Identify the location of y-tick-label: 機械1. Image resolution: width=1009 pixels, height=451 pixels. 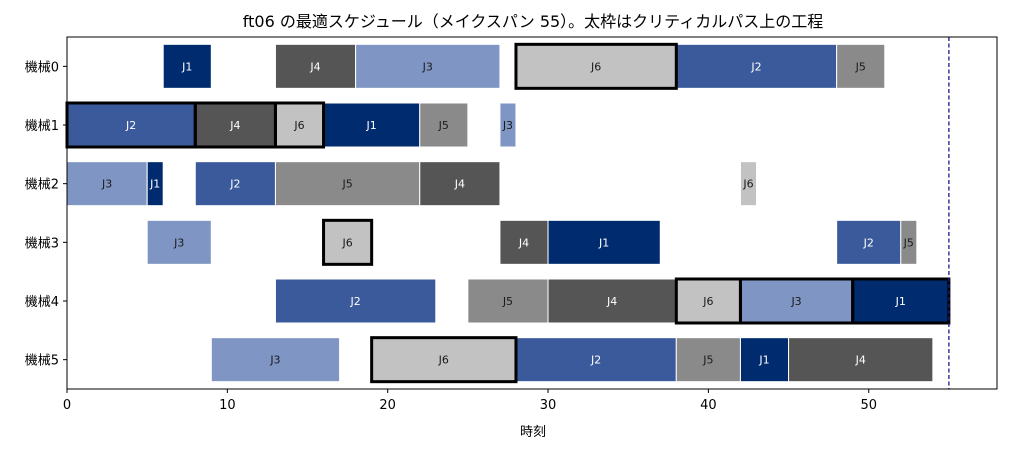
(42, 126).